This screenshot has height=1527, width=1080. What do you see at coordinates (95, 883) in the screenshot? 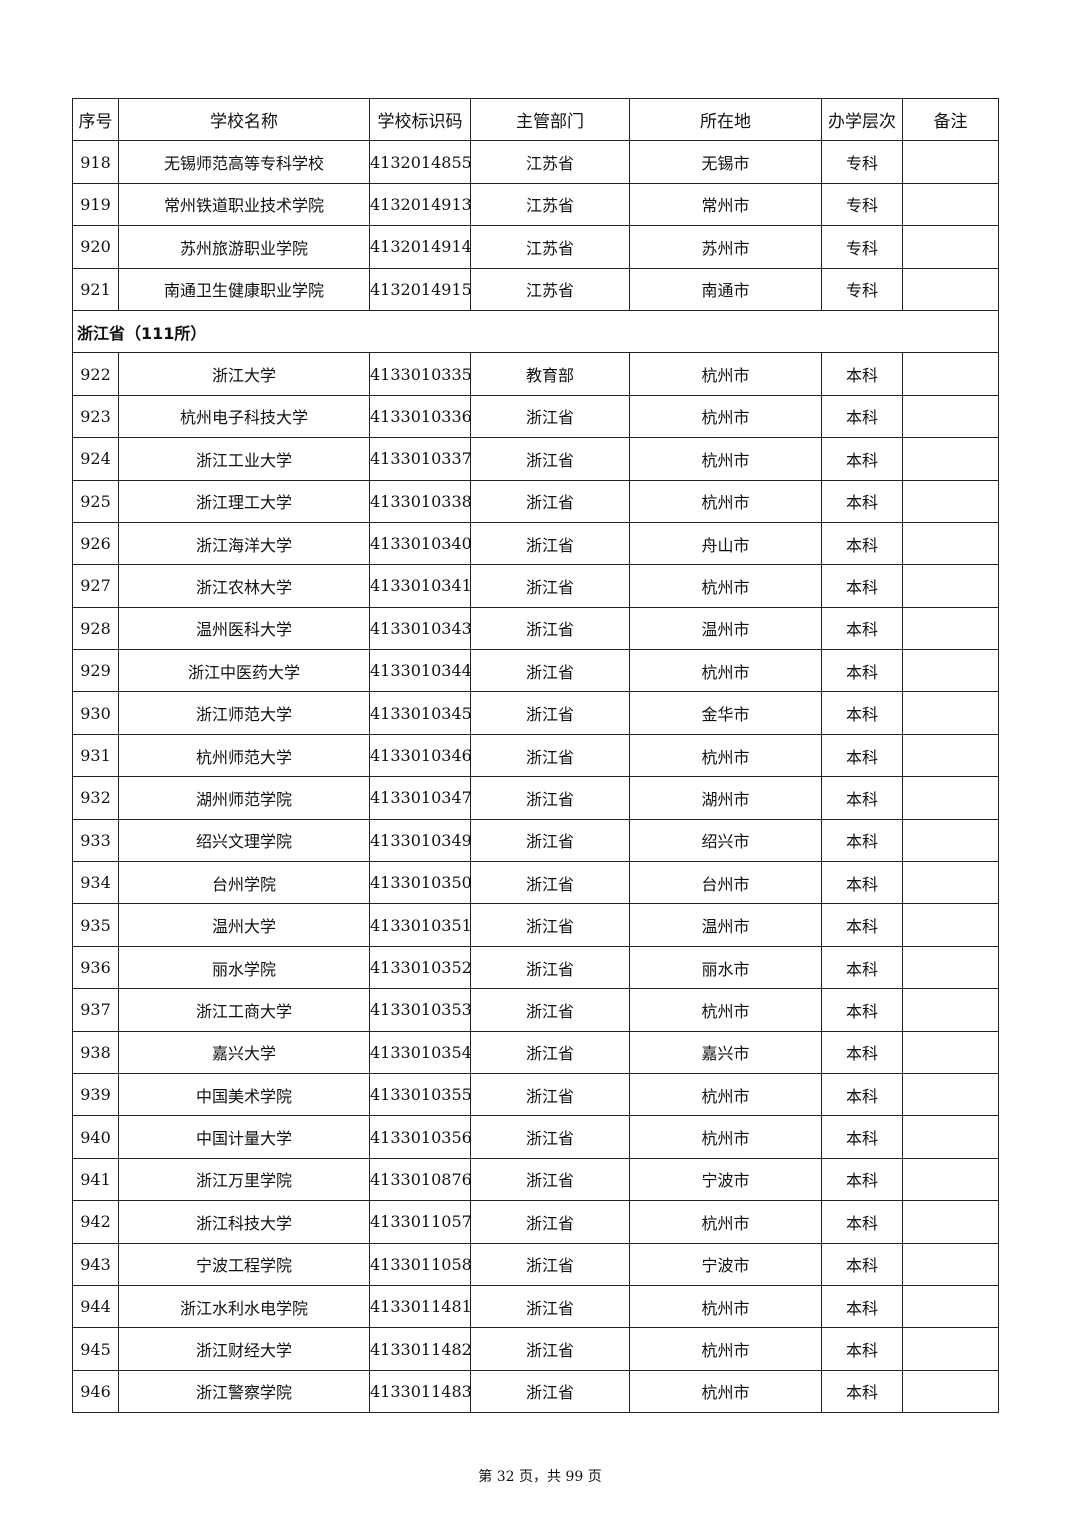
I see `cell-index: 934` at bounding box center [95, 883].